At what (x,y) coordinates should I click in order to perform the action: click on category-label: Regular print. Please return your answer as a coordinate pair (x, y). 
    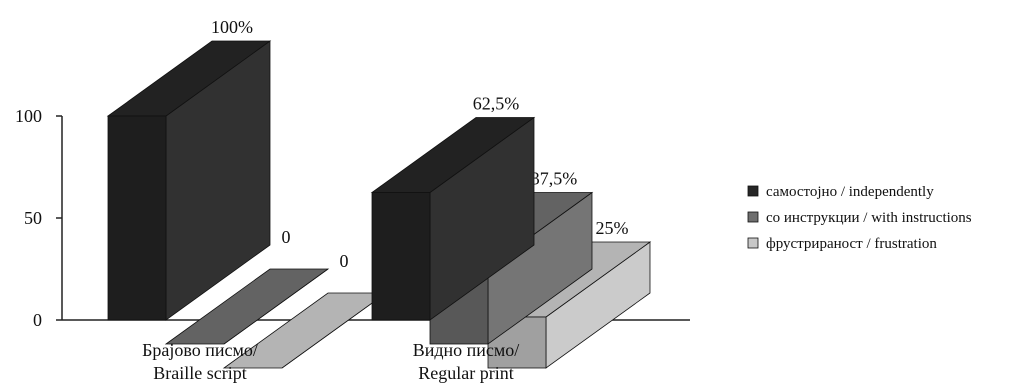
    Looking at the image, I should click on (465, 373).